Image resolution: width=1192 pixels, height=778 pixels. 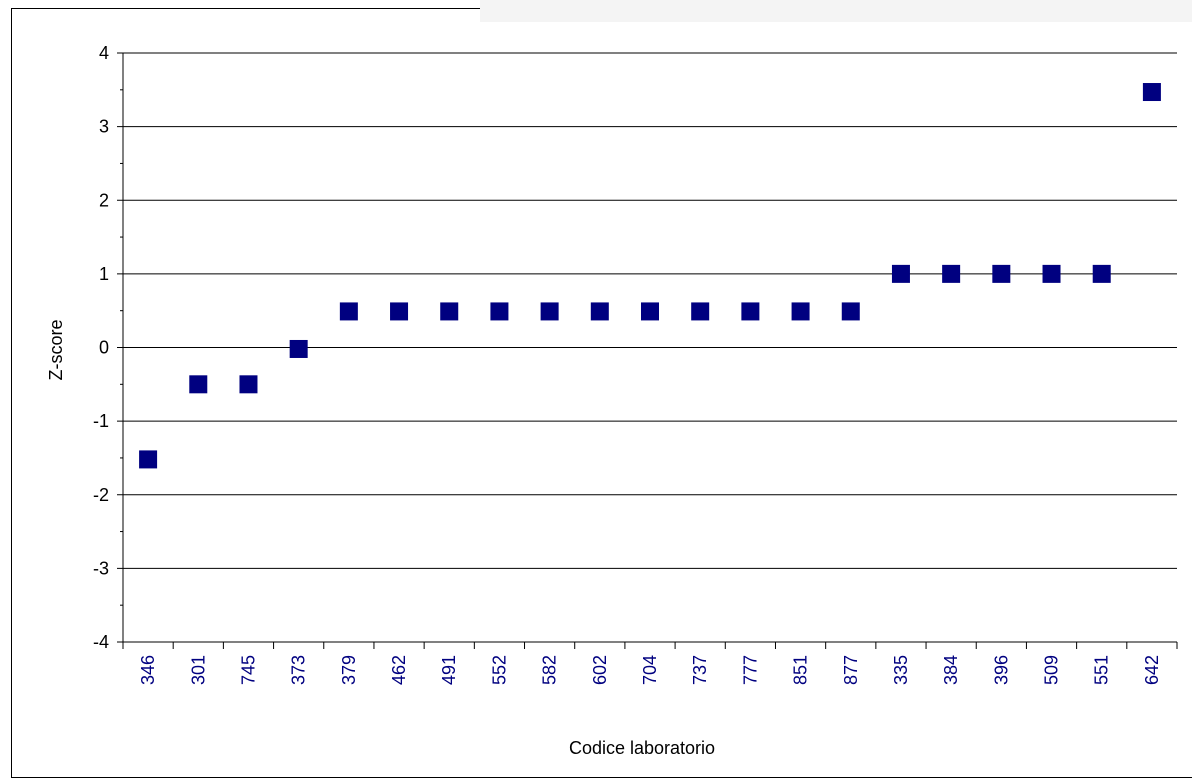 What do you see at coordinates (750, 670) in the screenshot?
I see `x-tick-label: 777` at bounding box center [750, 670].